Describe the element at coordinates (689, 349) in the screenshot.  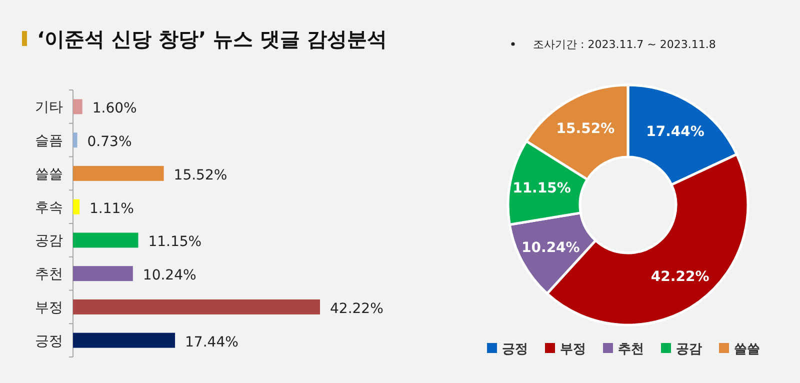
I see `legend-label: 공감` at that location.